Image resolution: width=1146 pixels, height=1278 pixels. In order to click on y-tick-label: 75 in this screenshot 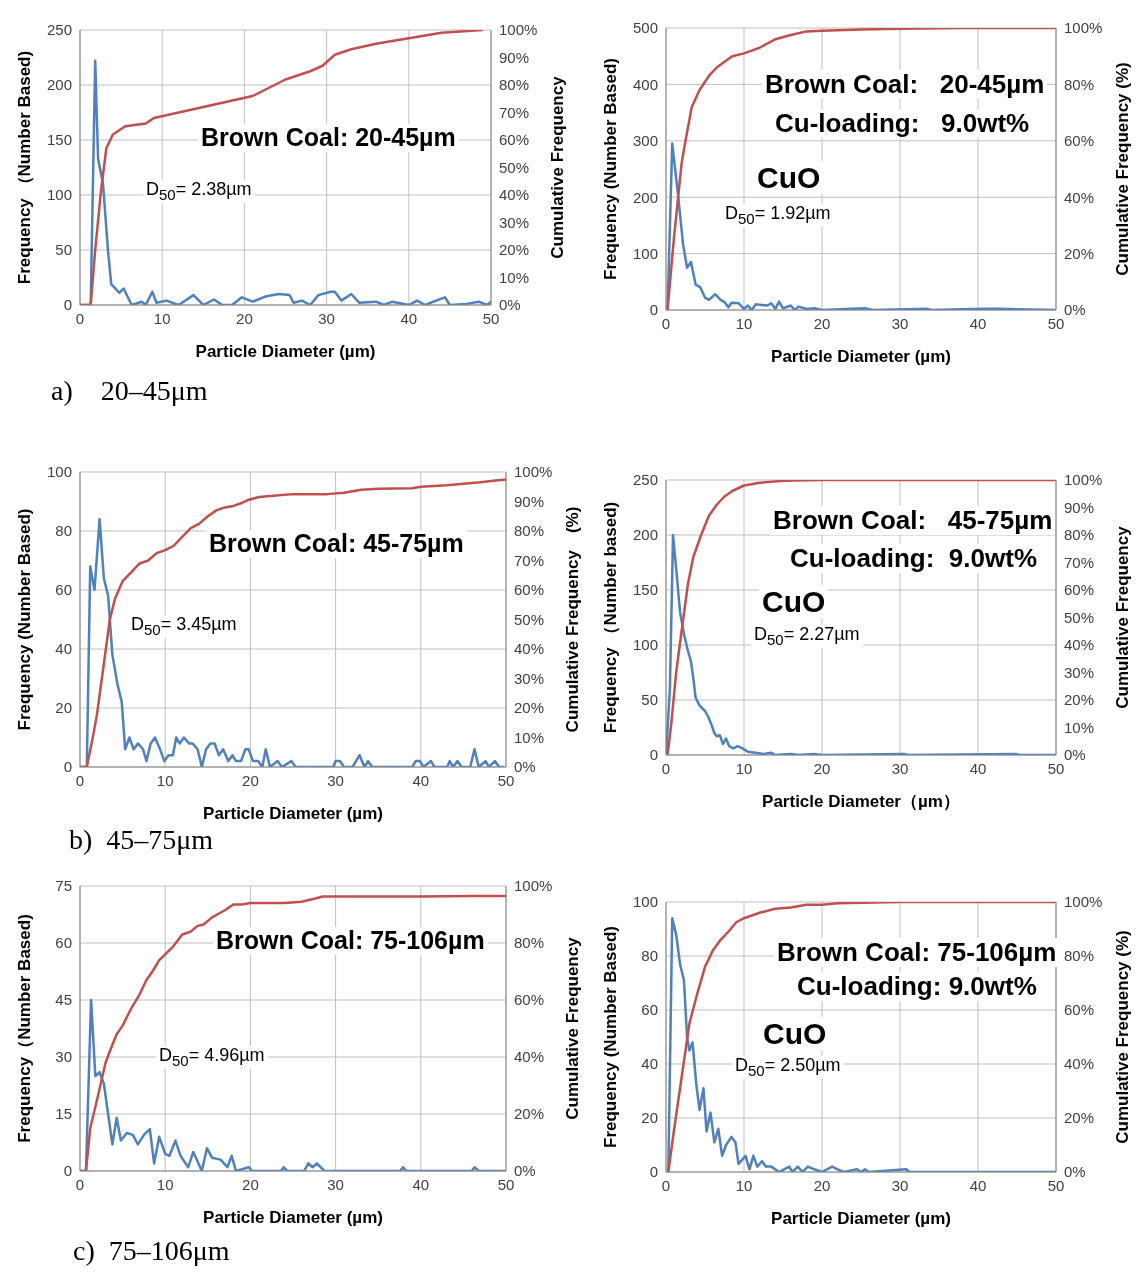, I will do `click(63, 886)`.